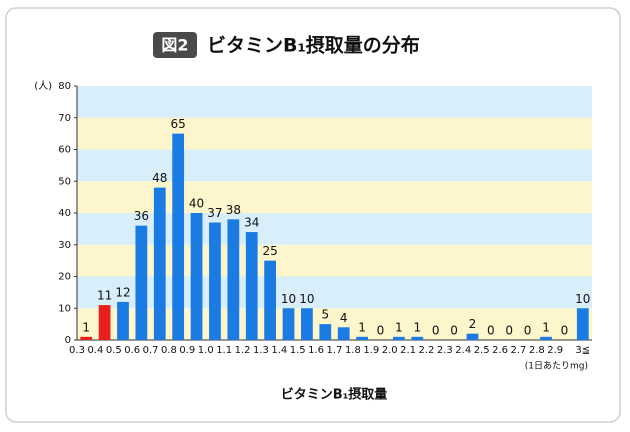  Describe the element at coordinates (122, 292) in the screenshot. I see `value-label: 12` at that location.